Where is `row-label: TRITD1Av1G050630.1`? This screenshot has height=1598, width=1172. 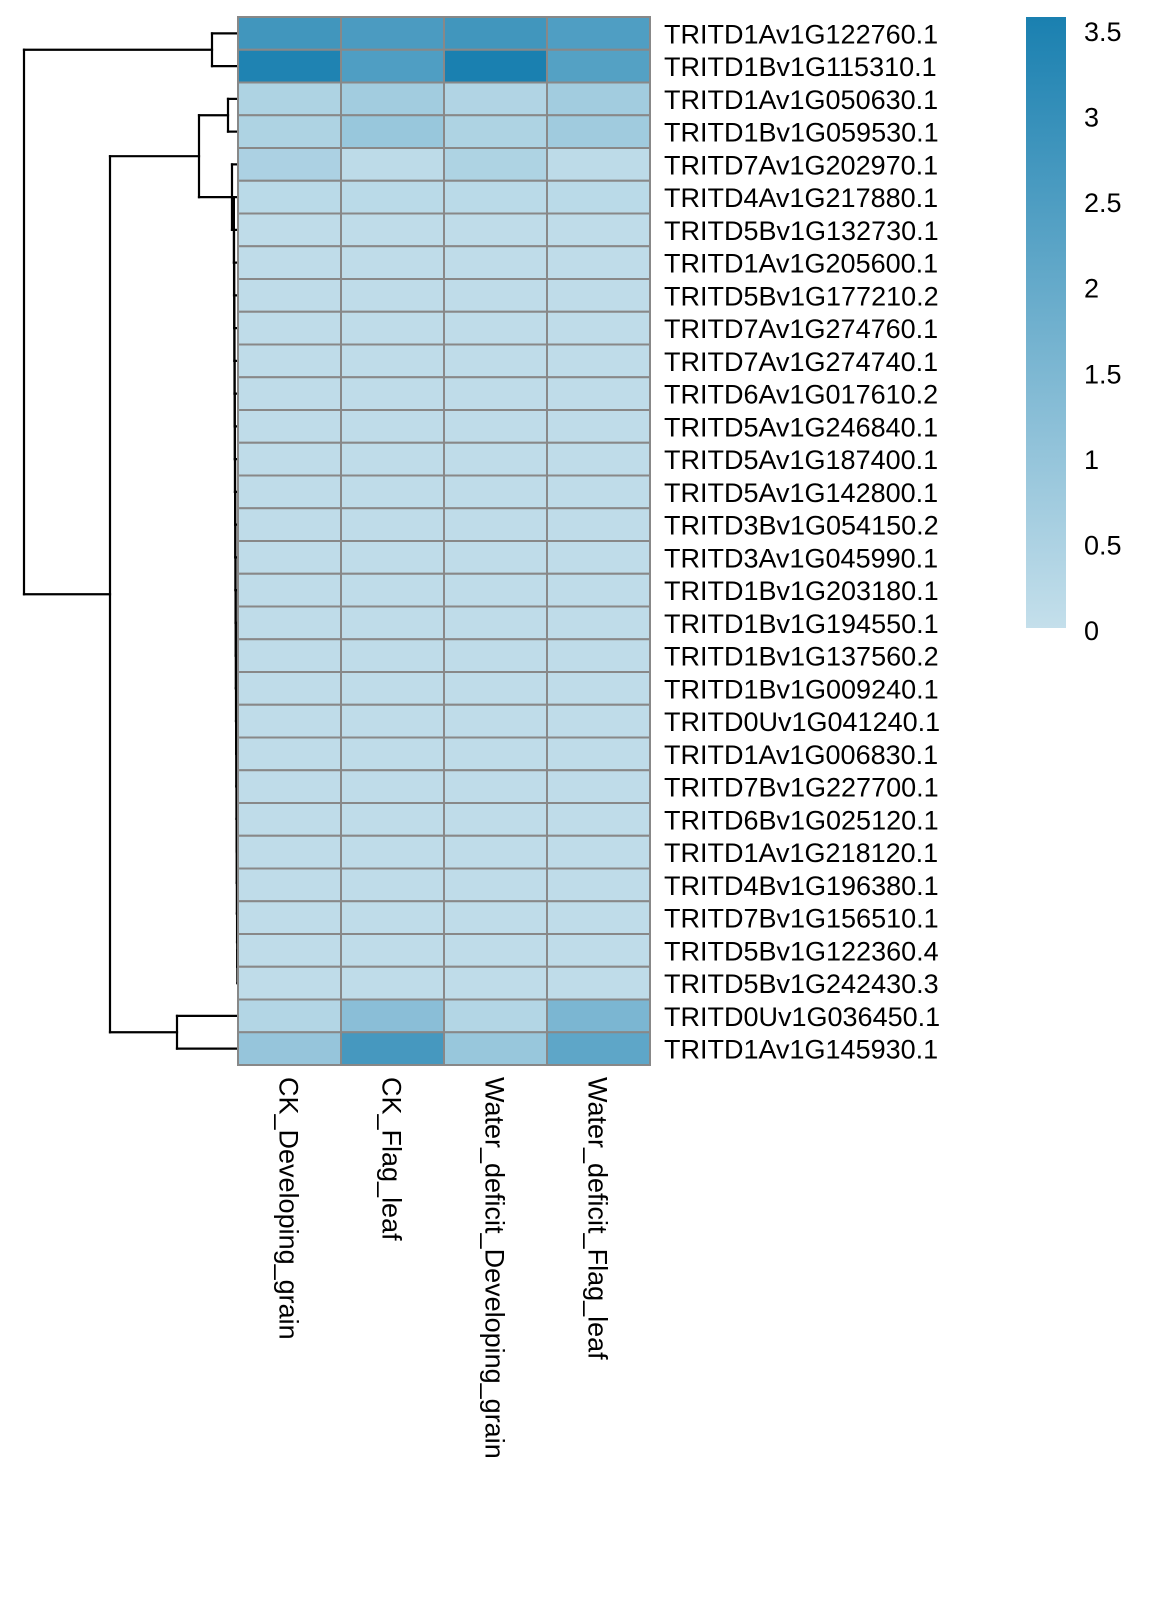 row-label: TRITD1Av1G050630.1 is located at coordinates (801, 100).